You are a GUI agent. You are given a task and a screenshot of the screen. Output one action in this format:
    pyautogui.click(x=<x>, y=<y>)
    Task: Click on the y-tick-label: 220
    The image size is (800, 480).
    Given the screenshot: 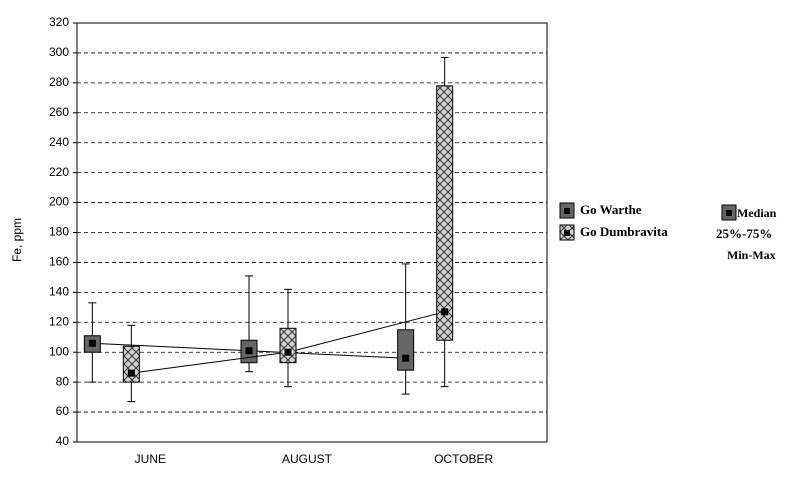 What is the action you would take?
    pyautogui.click(x=59, y=172)
    